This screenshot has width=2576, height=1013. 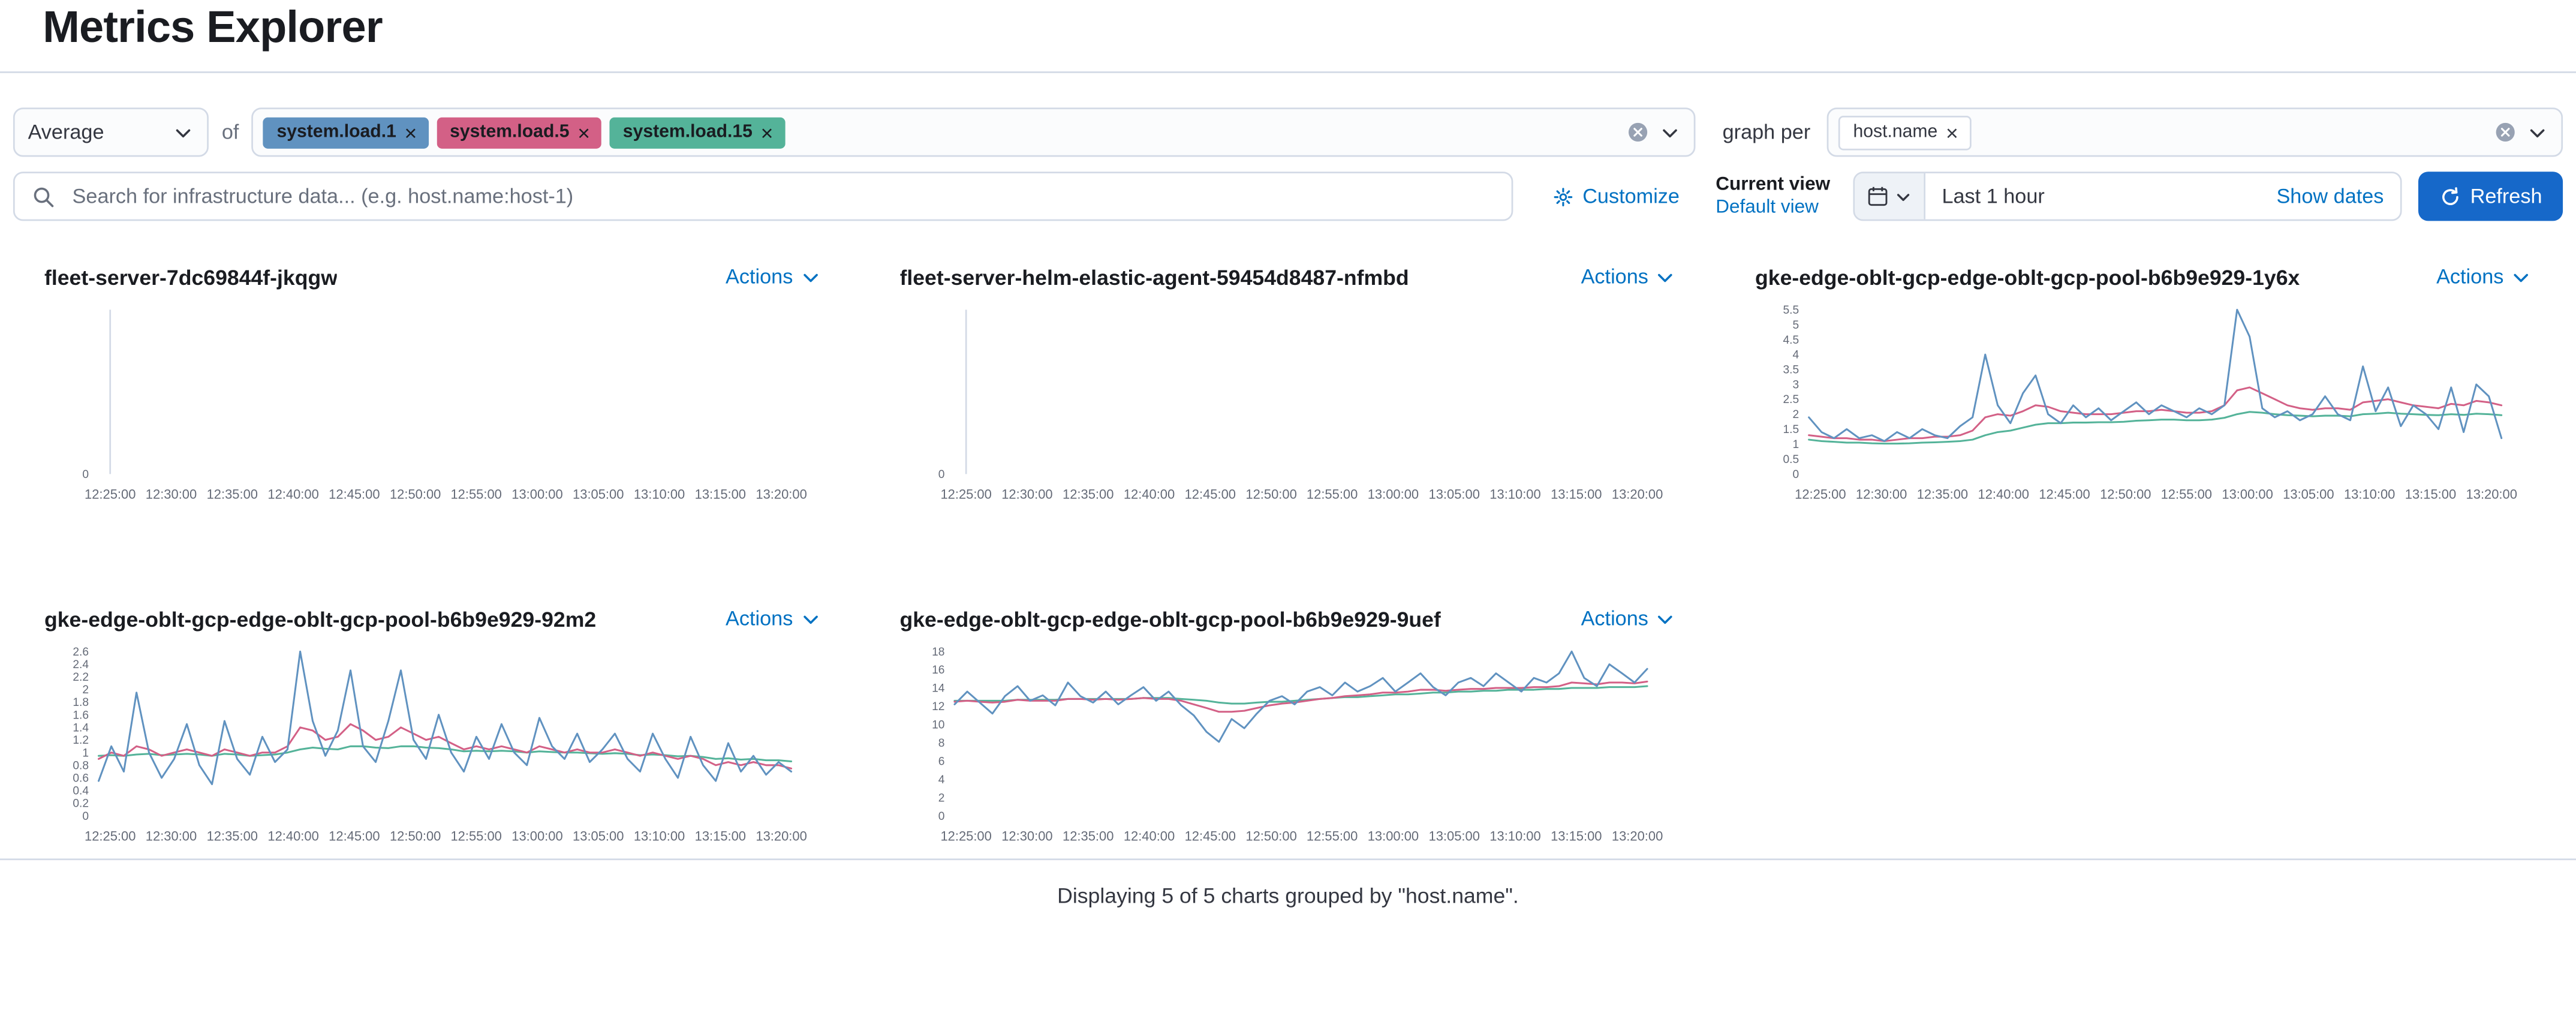 I want to click on search-input, so click(x=782, y=196).